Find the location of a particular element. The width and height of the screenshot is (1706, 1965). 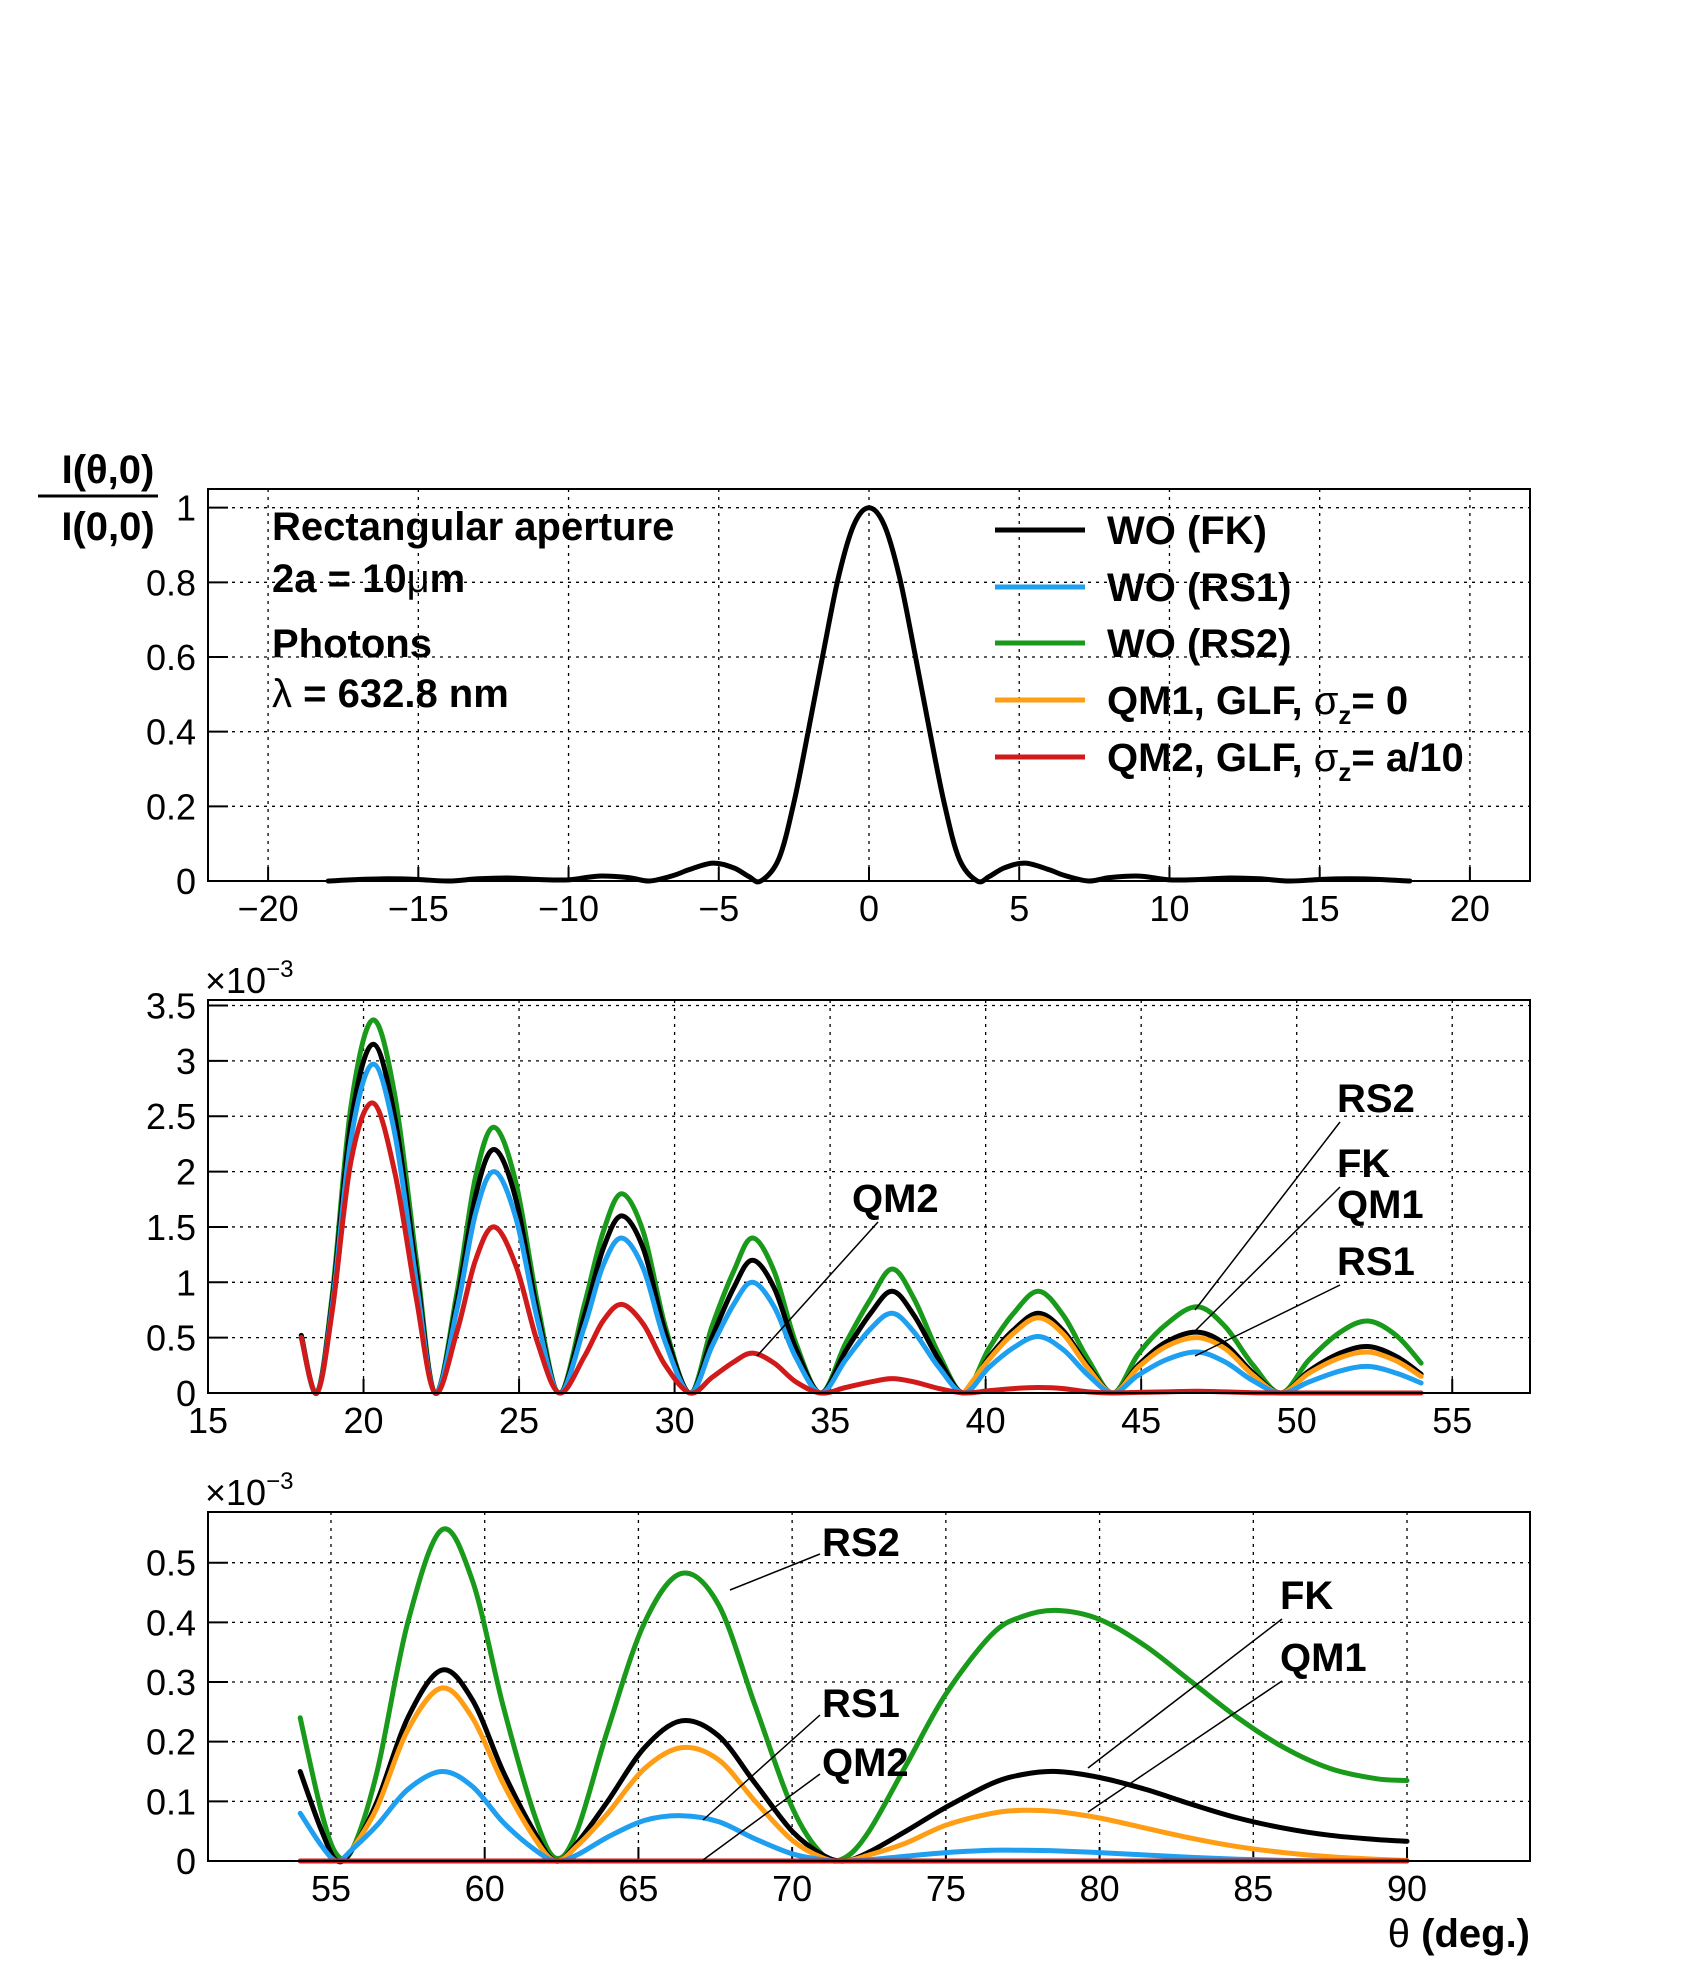

x-tick-label: 70 is located at coordinates (792, 1888).